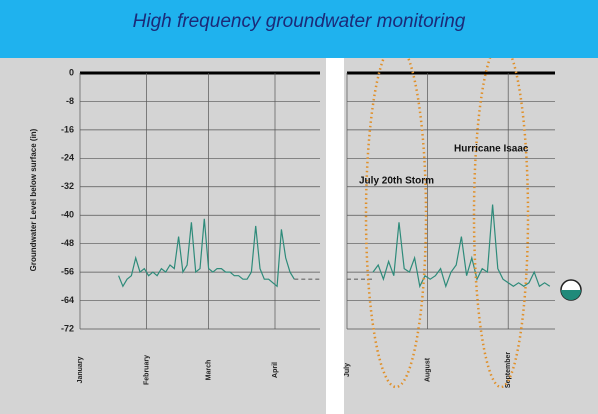 This screenshot has width=598, height=414. Describe the element at coordinates (508, 370) in the screenshot. I see `x-tick-label: September` at that location.